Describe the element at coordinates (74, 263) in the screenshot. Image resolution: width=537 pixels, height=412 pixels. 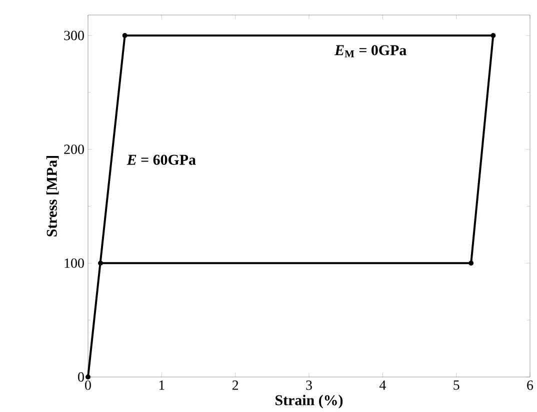
I see `y-tick-label: 100` at that location.